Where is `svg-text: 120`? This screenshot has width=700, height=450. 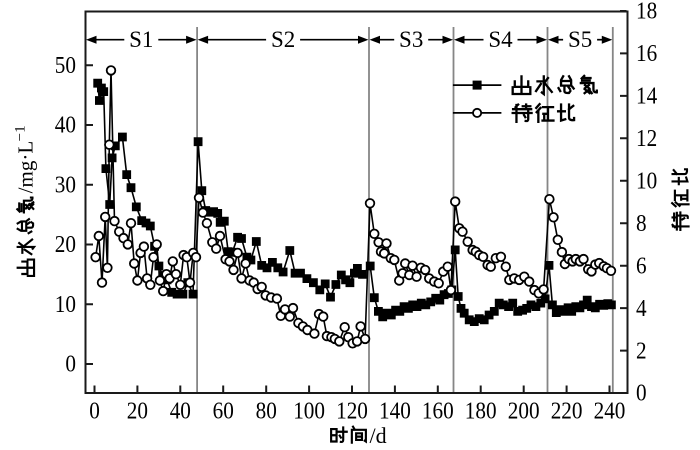
svg-text: 120 is located at coordinates (352, 412).